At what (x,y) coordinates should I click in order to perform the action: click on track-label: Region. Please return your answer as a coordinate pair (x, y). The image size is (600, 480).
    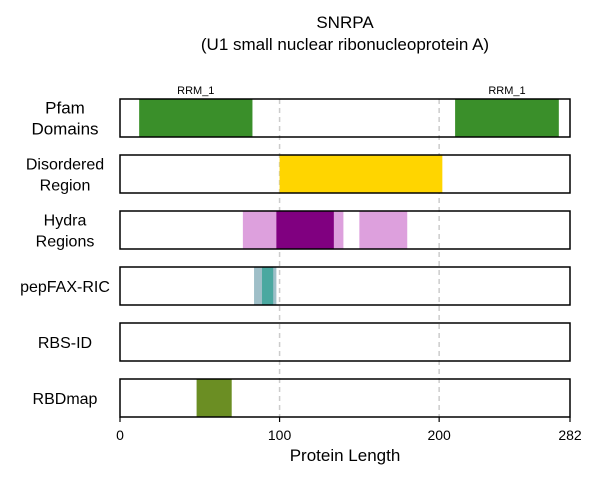
    Looking at the image, I should click on (65, 186).